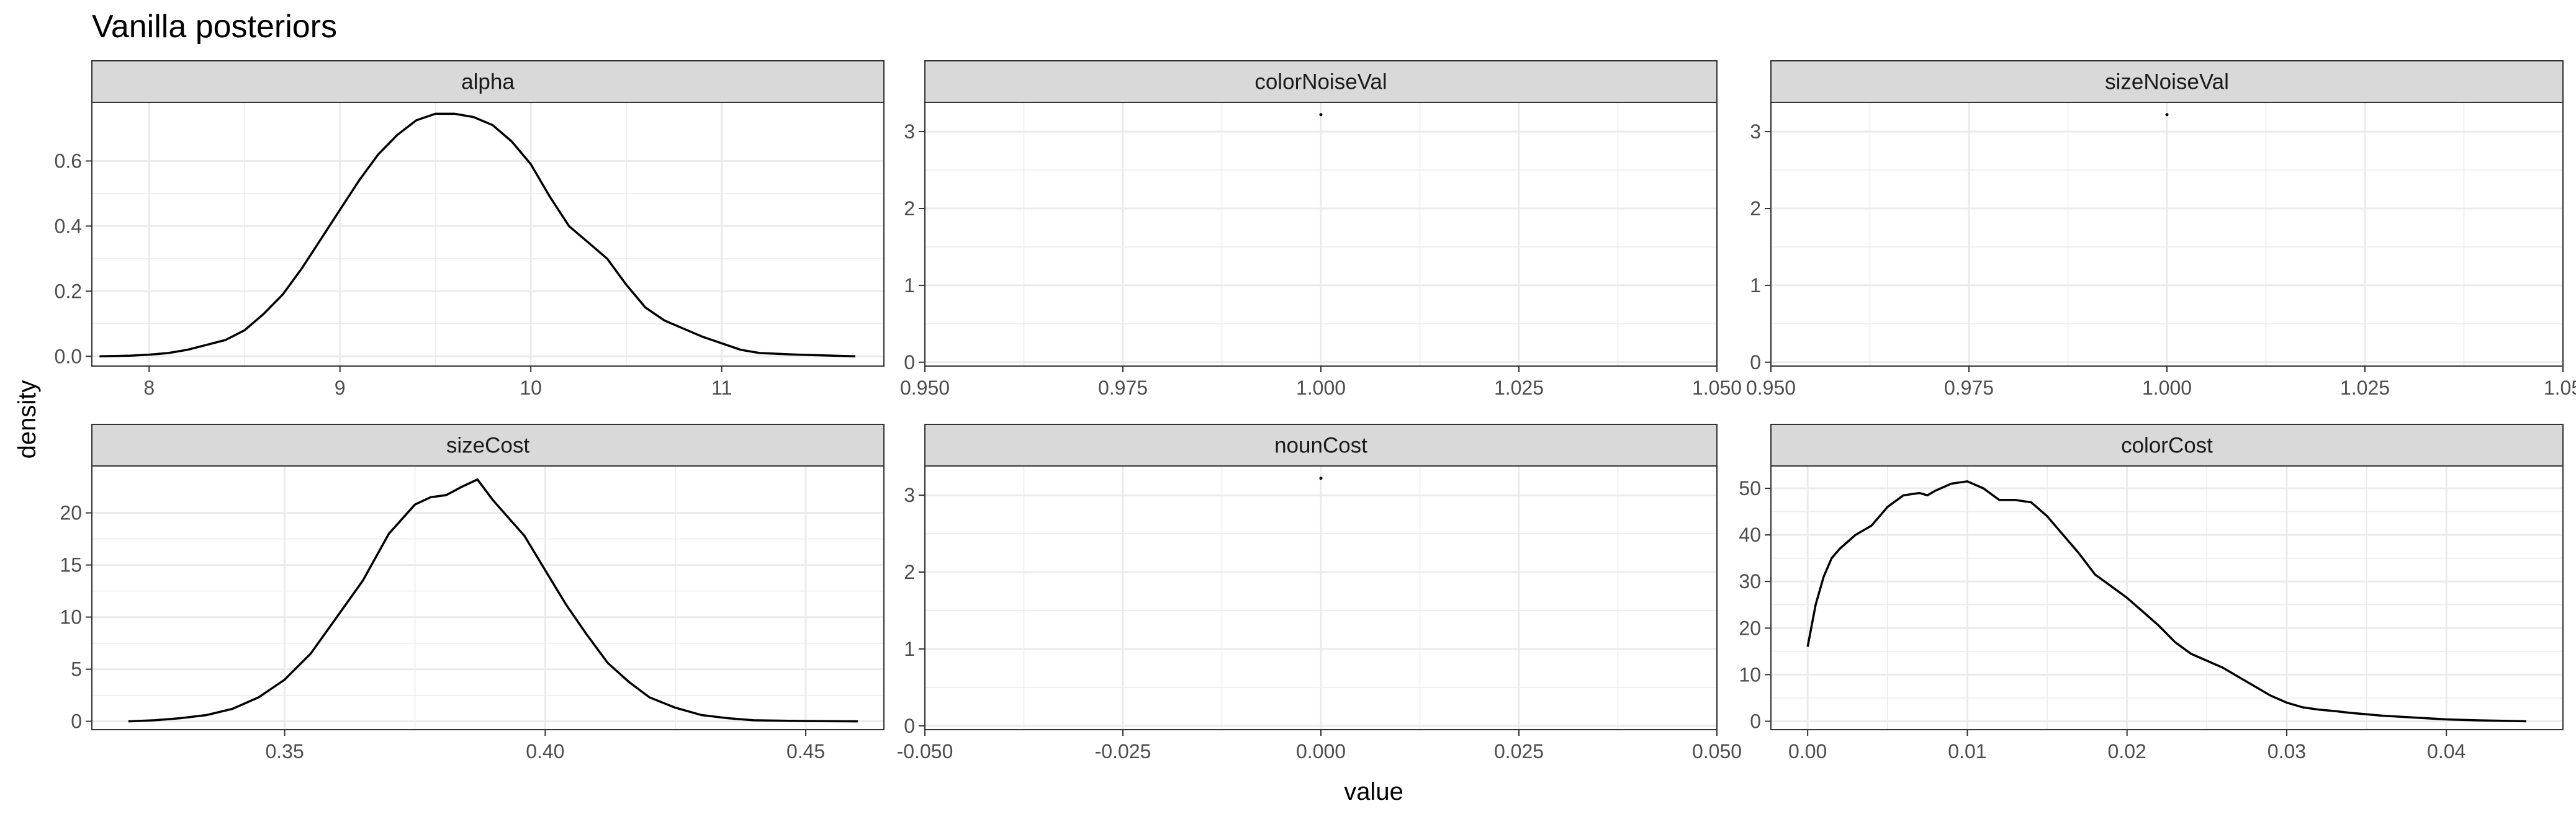 The width and height of the screenshot is (2576, 819). Describe the element at coordinates (76, 669) in the screenshot. I see `y-tick-label: 5` at that location.